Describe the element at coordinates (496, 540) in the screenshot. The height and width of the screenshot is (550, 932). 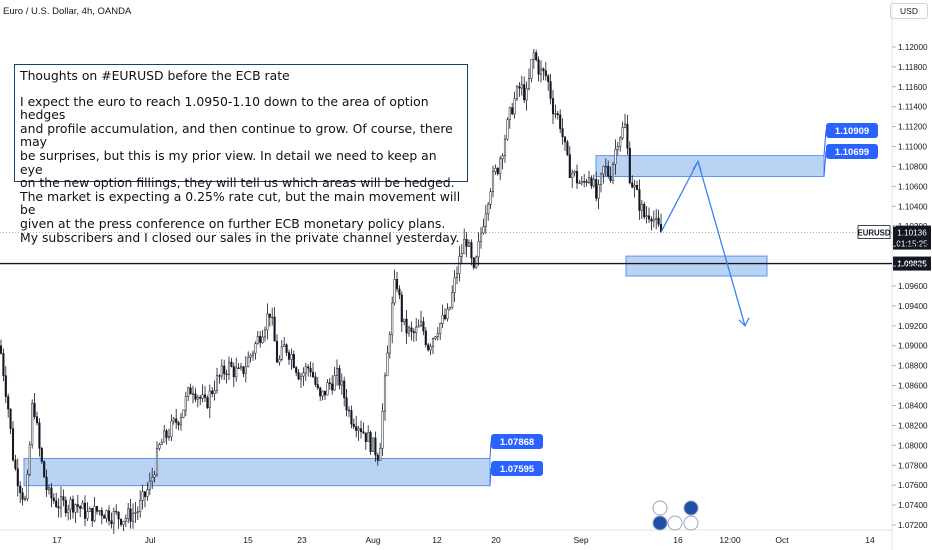
I see `x-tick-label: 20` at that location.